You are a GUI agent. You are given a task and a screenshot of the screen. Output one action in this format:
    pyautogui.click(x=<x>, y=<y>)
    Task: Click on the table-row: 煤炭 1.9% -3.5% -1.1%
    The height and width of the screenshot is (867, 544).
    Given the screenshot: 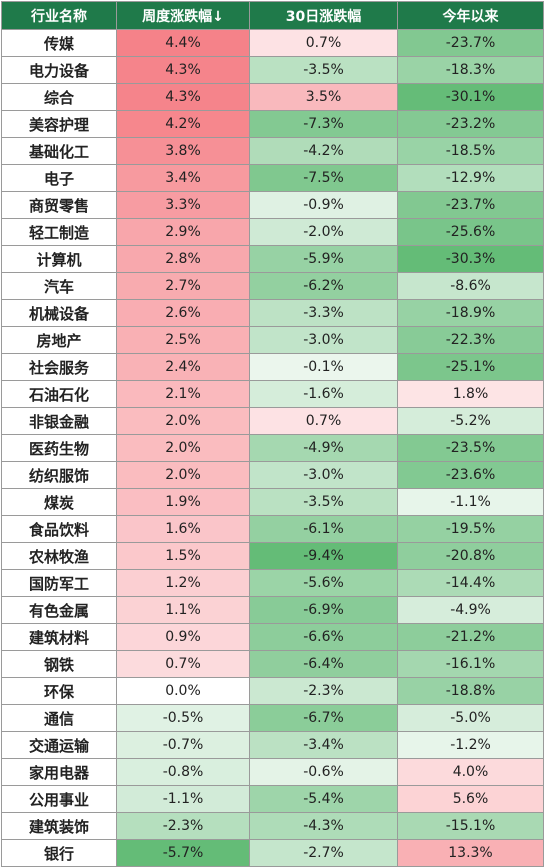 What is the action you would take?
    pyautogui.click(x=272, y=502)
    